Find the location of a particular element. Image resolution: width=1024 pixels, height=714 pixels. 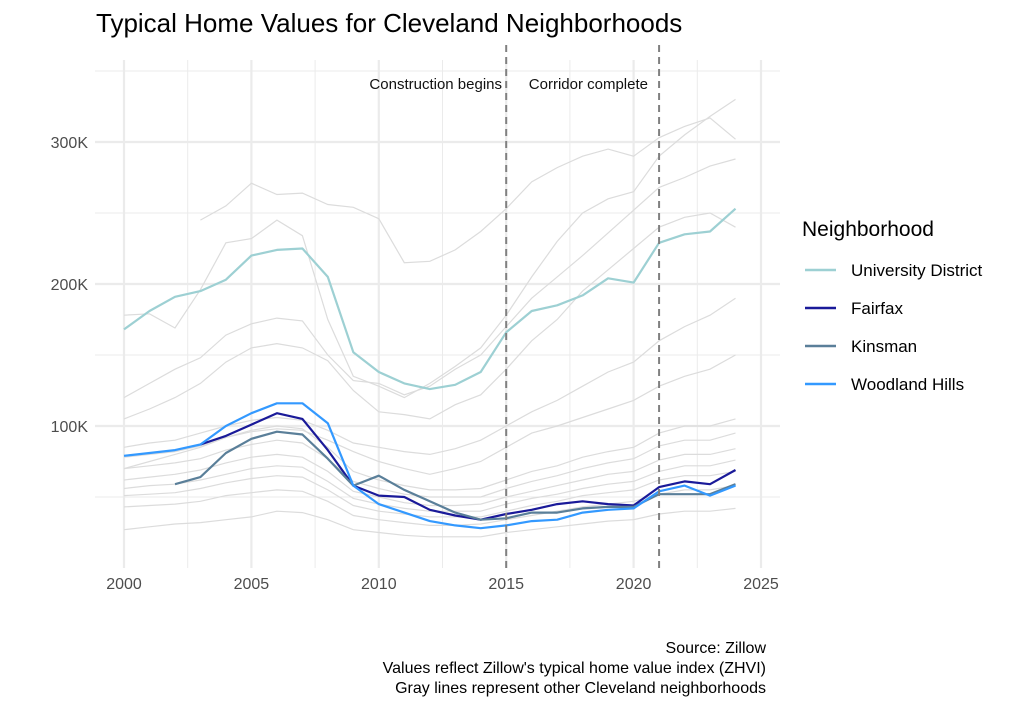

series-line-fairfax is located at coordinates (468, 466).